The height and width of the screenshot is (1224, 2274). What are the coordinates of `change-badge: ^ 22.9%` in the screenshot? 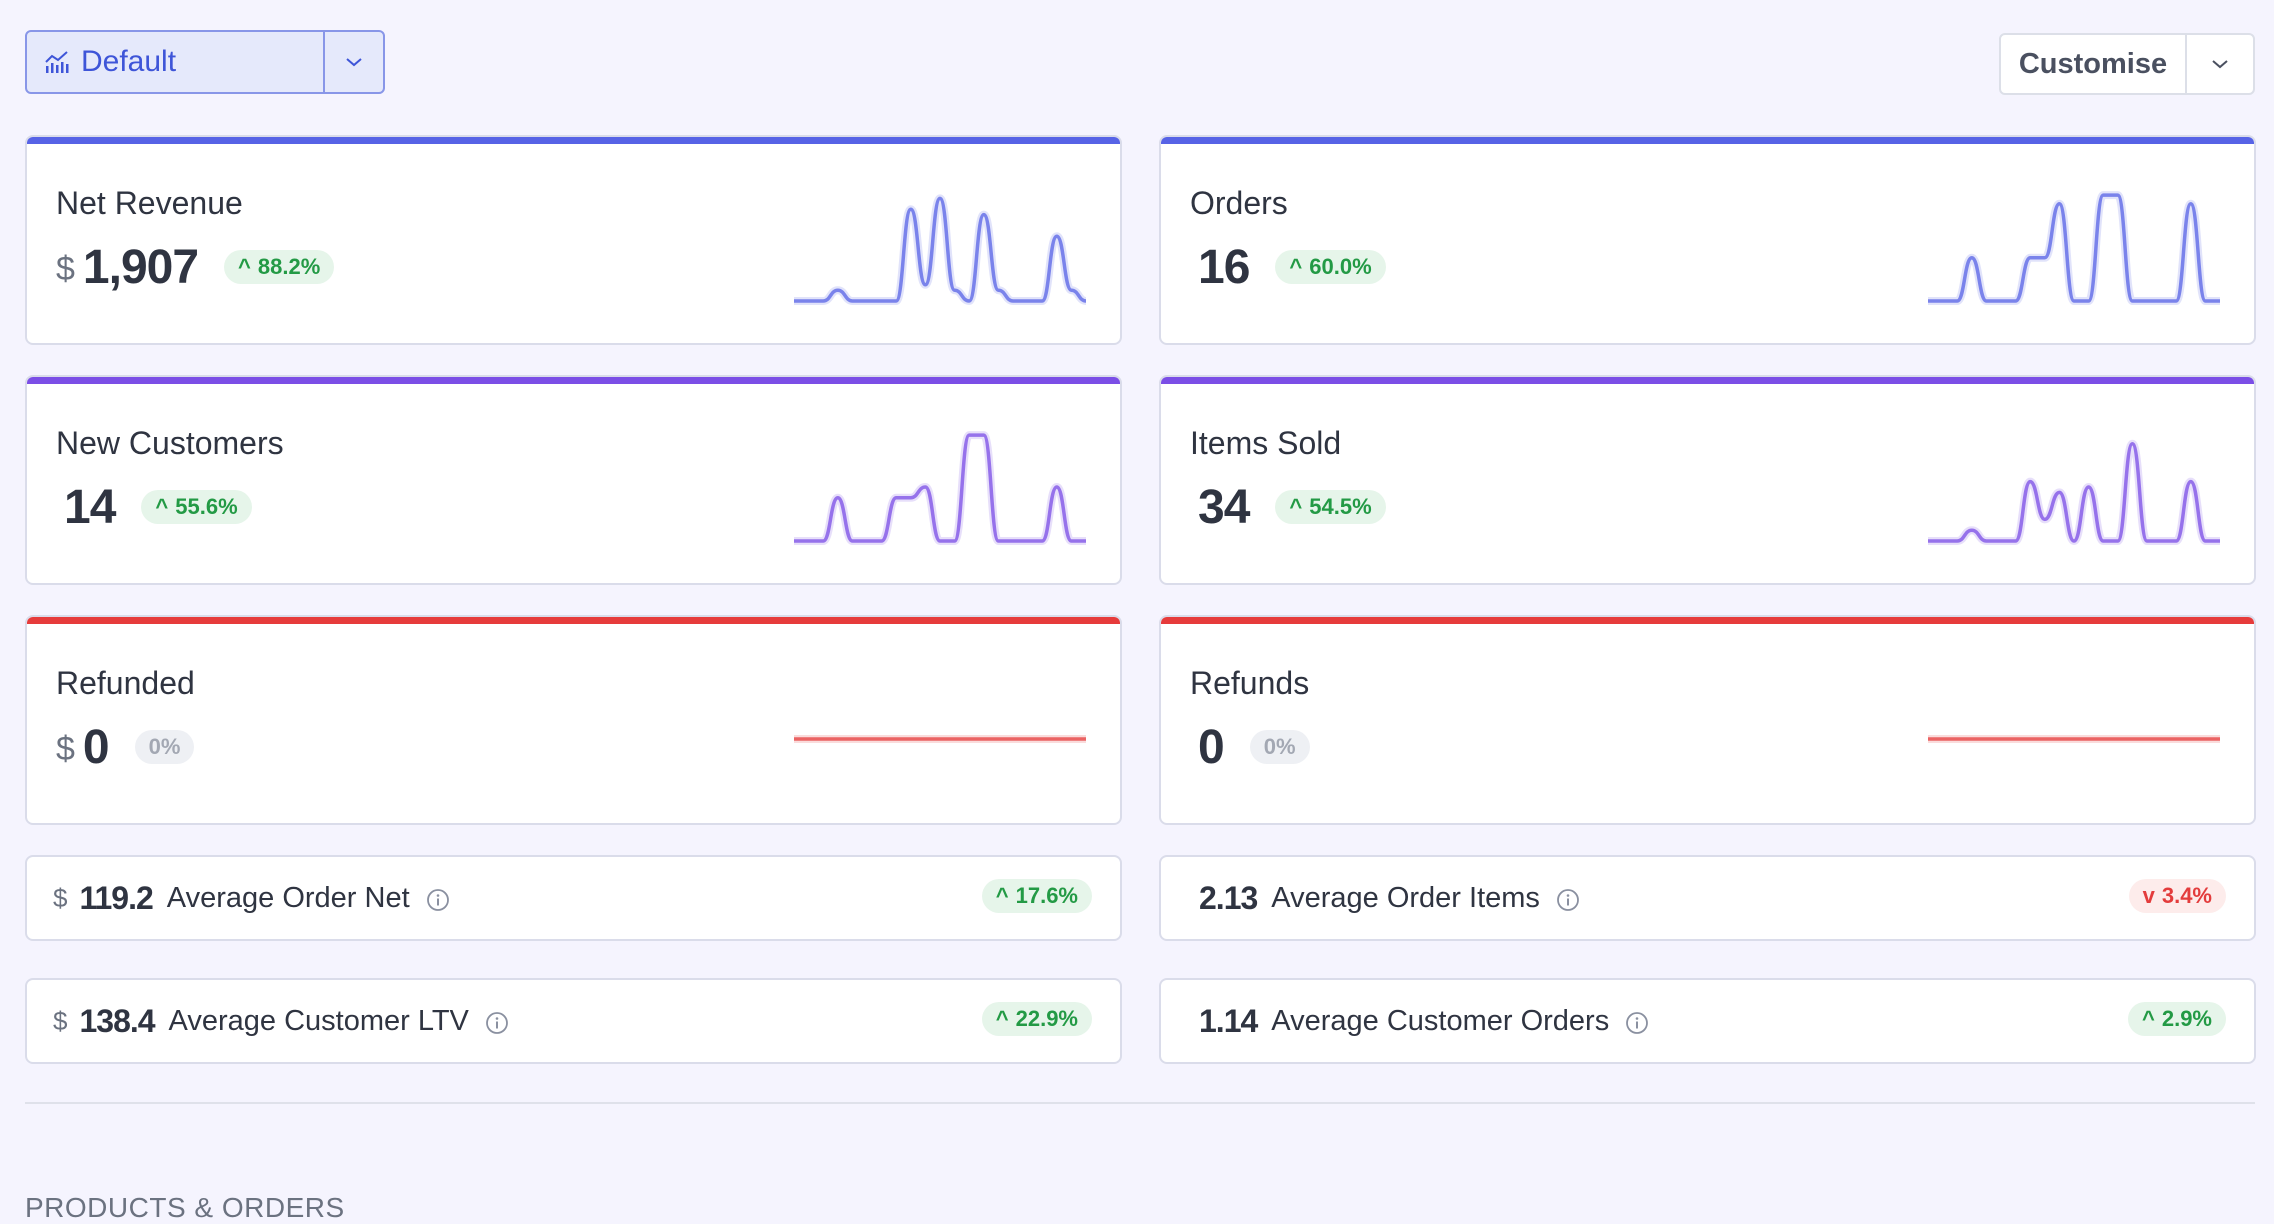 It's located at (1036, 1019).